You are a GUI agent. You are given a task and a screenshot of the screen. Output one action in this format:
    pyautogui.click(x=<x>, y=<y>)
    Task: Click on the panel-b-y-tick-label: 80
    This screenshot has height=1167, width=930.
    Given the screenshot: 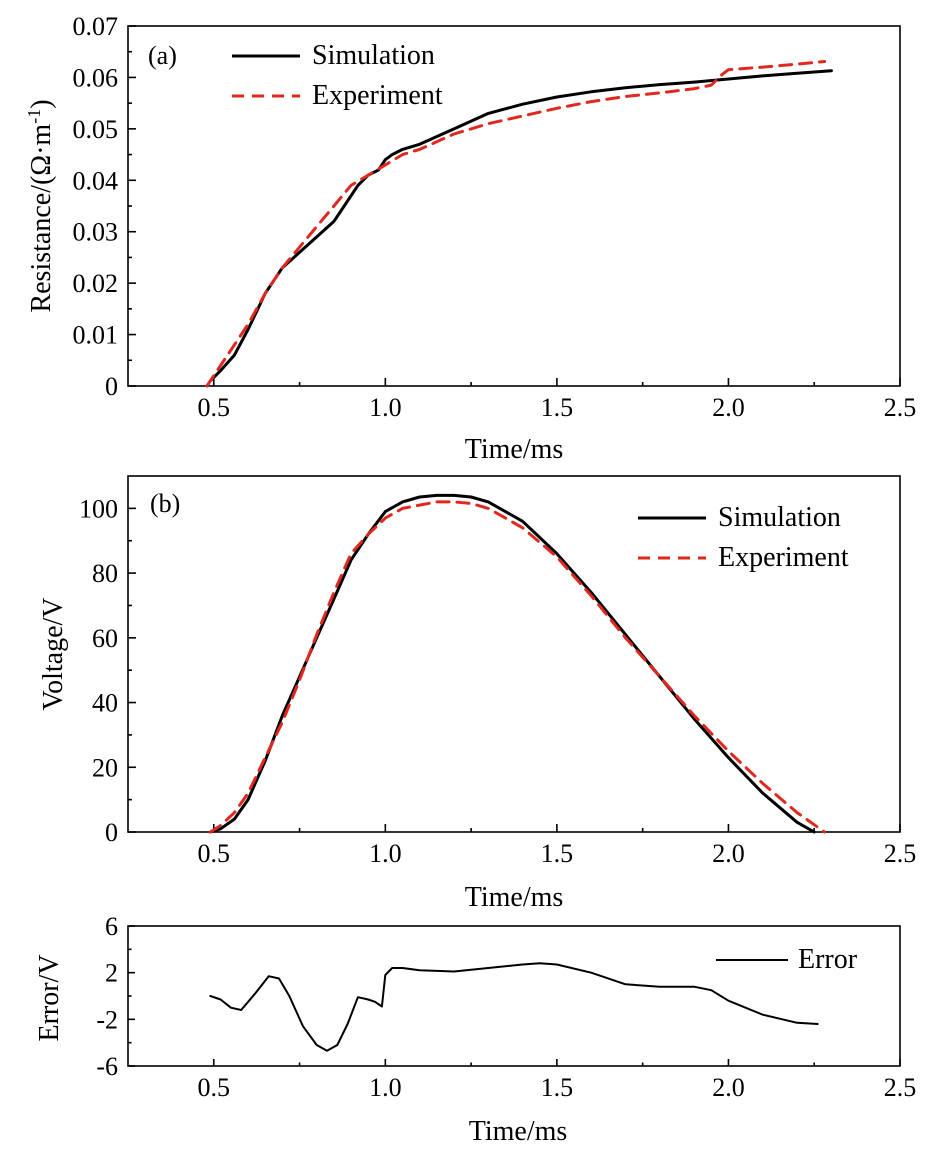 What is the action you would take?
    pyautogui.click(x=105, y=573)
    